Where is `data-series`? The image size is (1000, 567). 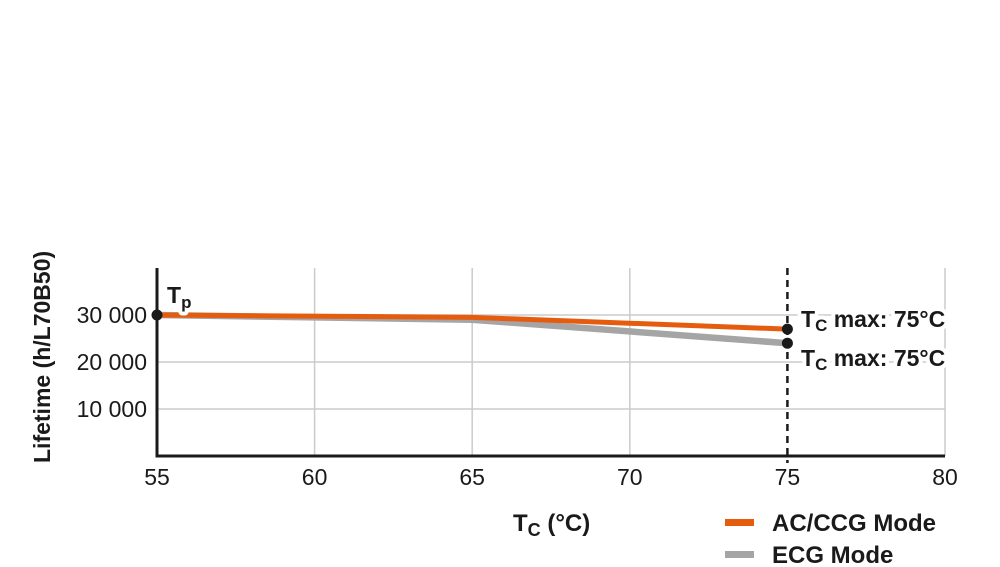
data-series is located at coordinates (472, 329).